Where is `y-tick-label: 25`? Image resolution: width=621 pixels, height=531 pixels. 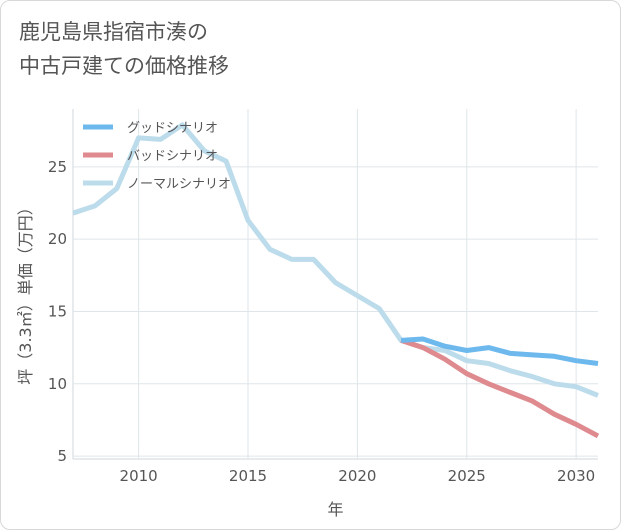
y-tick-label: 25 is located at coordinates (57, 167).